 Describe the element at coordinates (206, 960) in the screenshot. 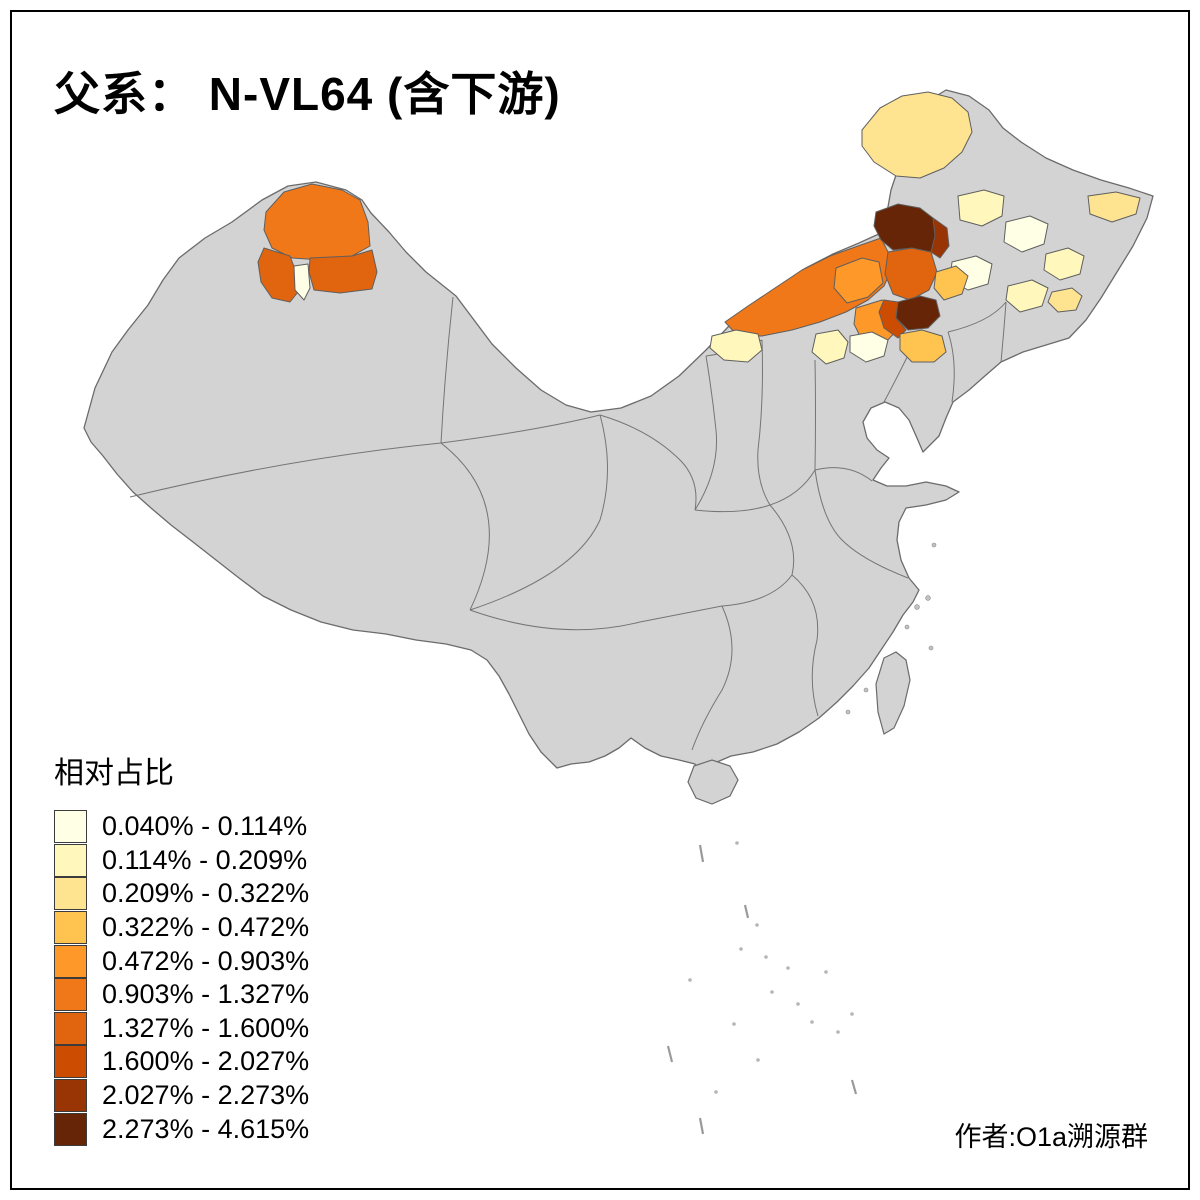

I see `legend-label: 0.472% - 0.903%` at that location.